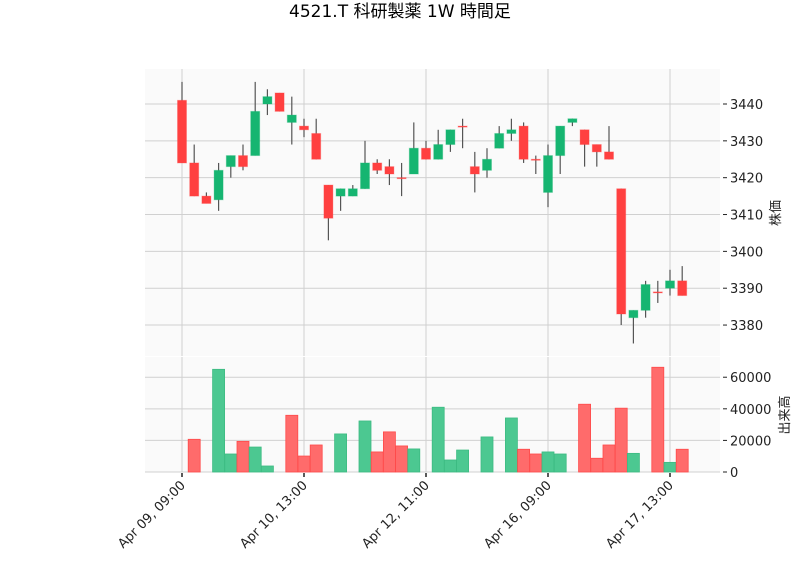 Image resolution: width=800 pixels, height=575 pixels. I want to click on volume-tick-label: 40000, so click(750, 410).